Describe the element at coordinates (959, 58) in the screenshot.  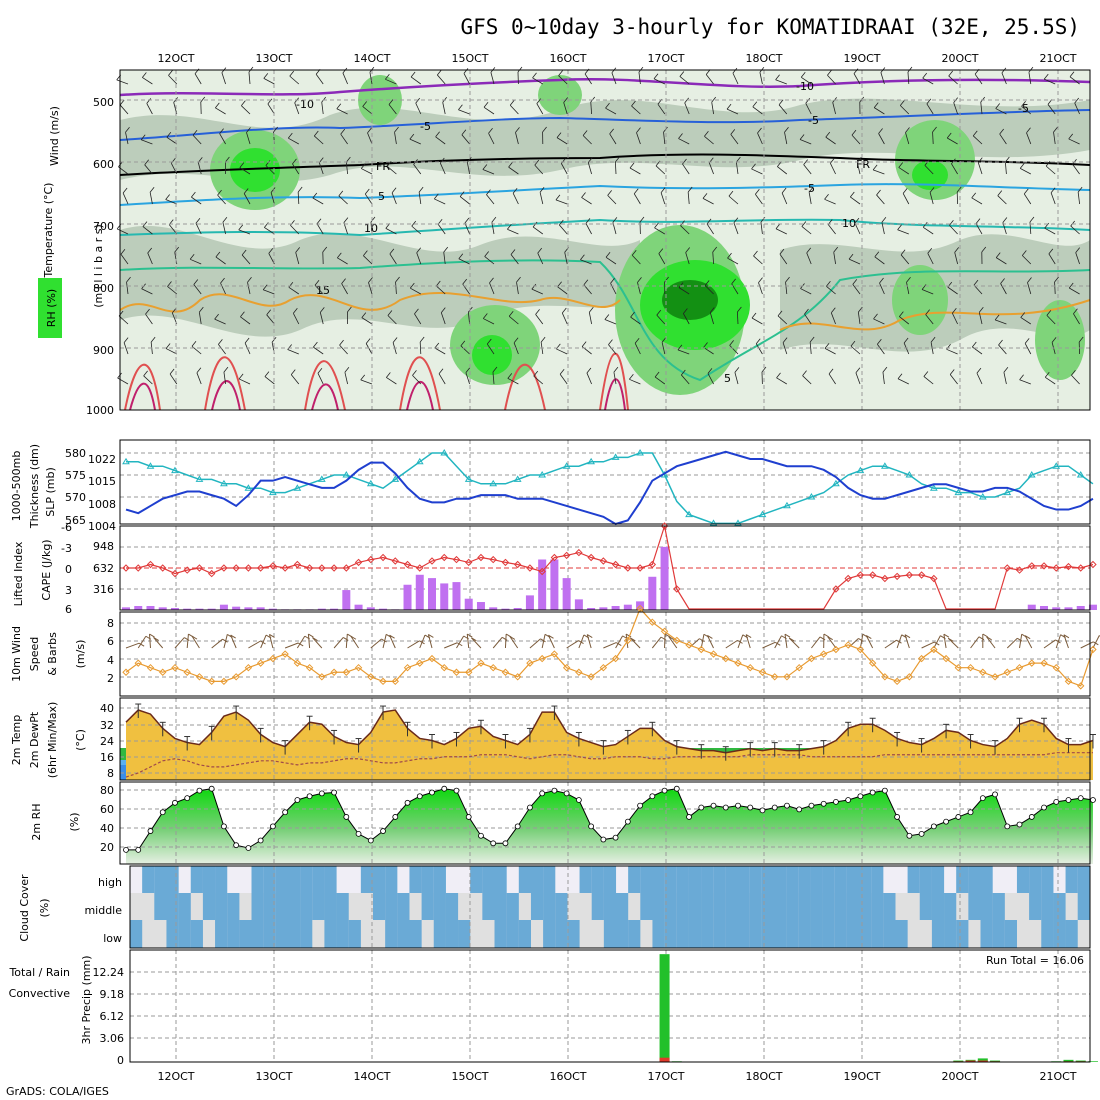
I see `time-label: 20OCT` at that location.